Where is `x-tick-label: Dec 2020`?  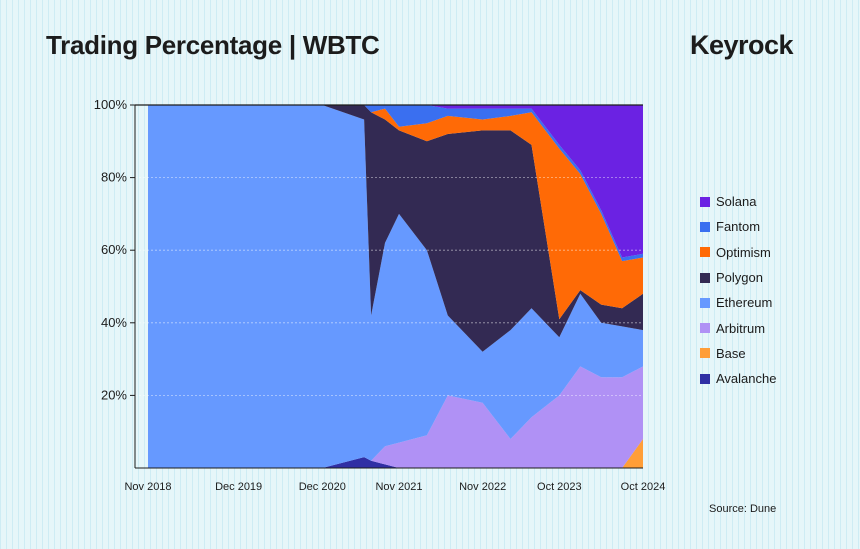
x-tick-label: Dec 2020 is located at coordinates (322, 487).